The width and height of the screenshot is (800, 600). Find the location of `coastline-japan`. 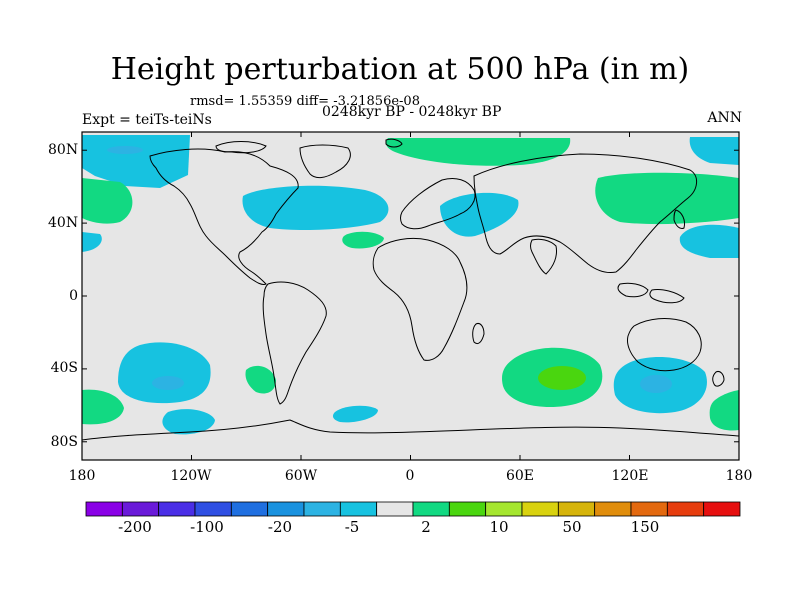

coastline-japan is located at coordinates (679, 219).